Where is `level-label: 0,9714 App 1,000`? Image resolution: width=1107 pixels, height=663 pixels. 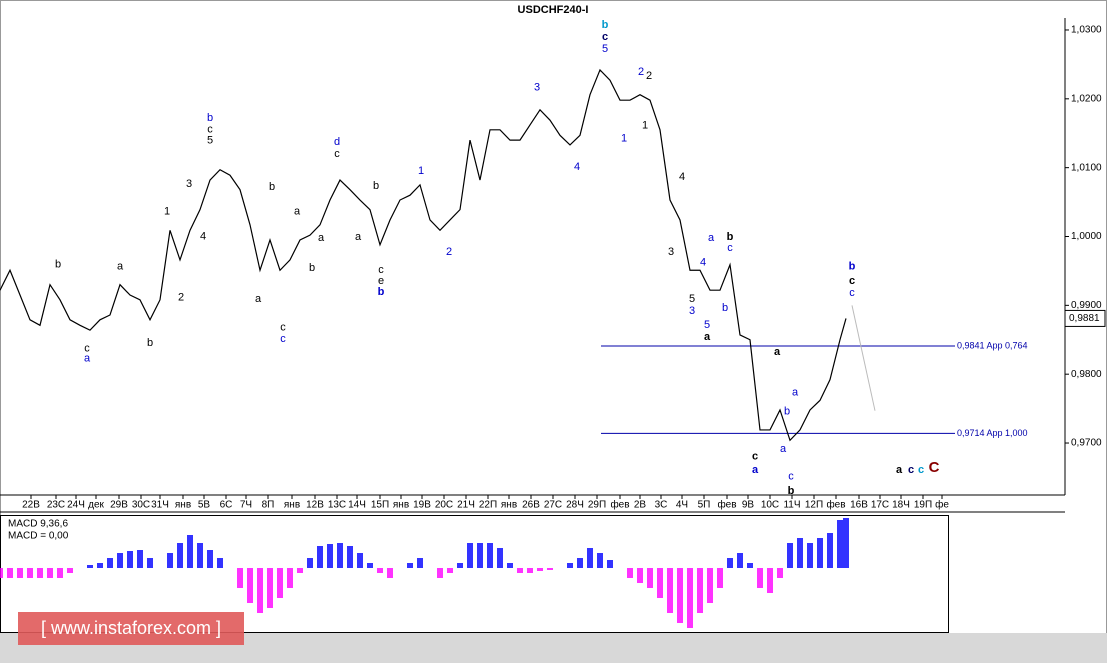 level-label: 0,9714 App 1,000 is located at coordinates (992, 433).